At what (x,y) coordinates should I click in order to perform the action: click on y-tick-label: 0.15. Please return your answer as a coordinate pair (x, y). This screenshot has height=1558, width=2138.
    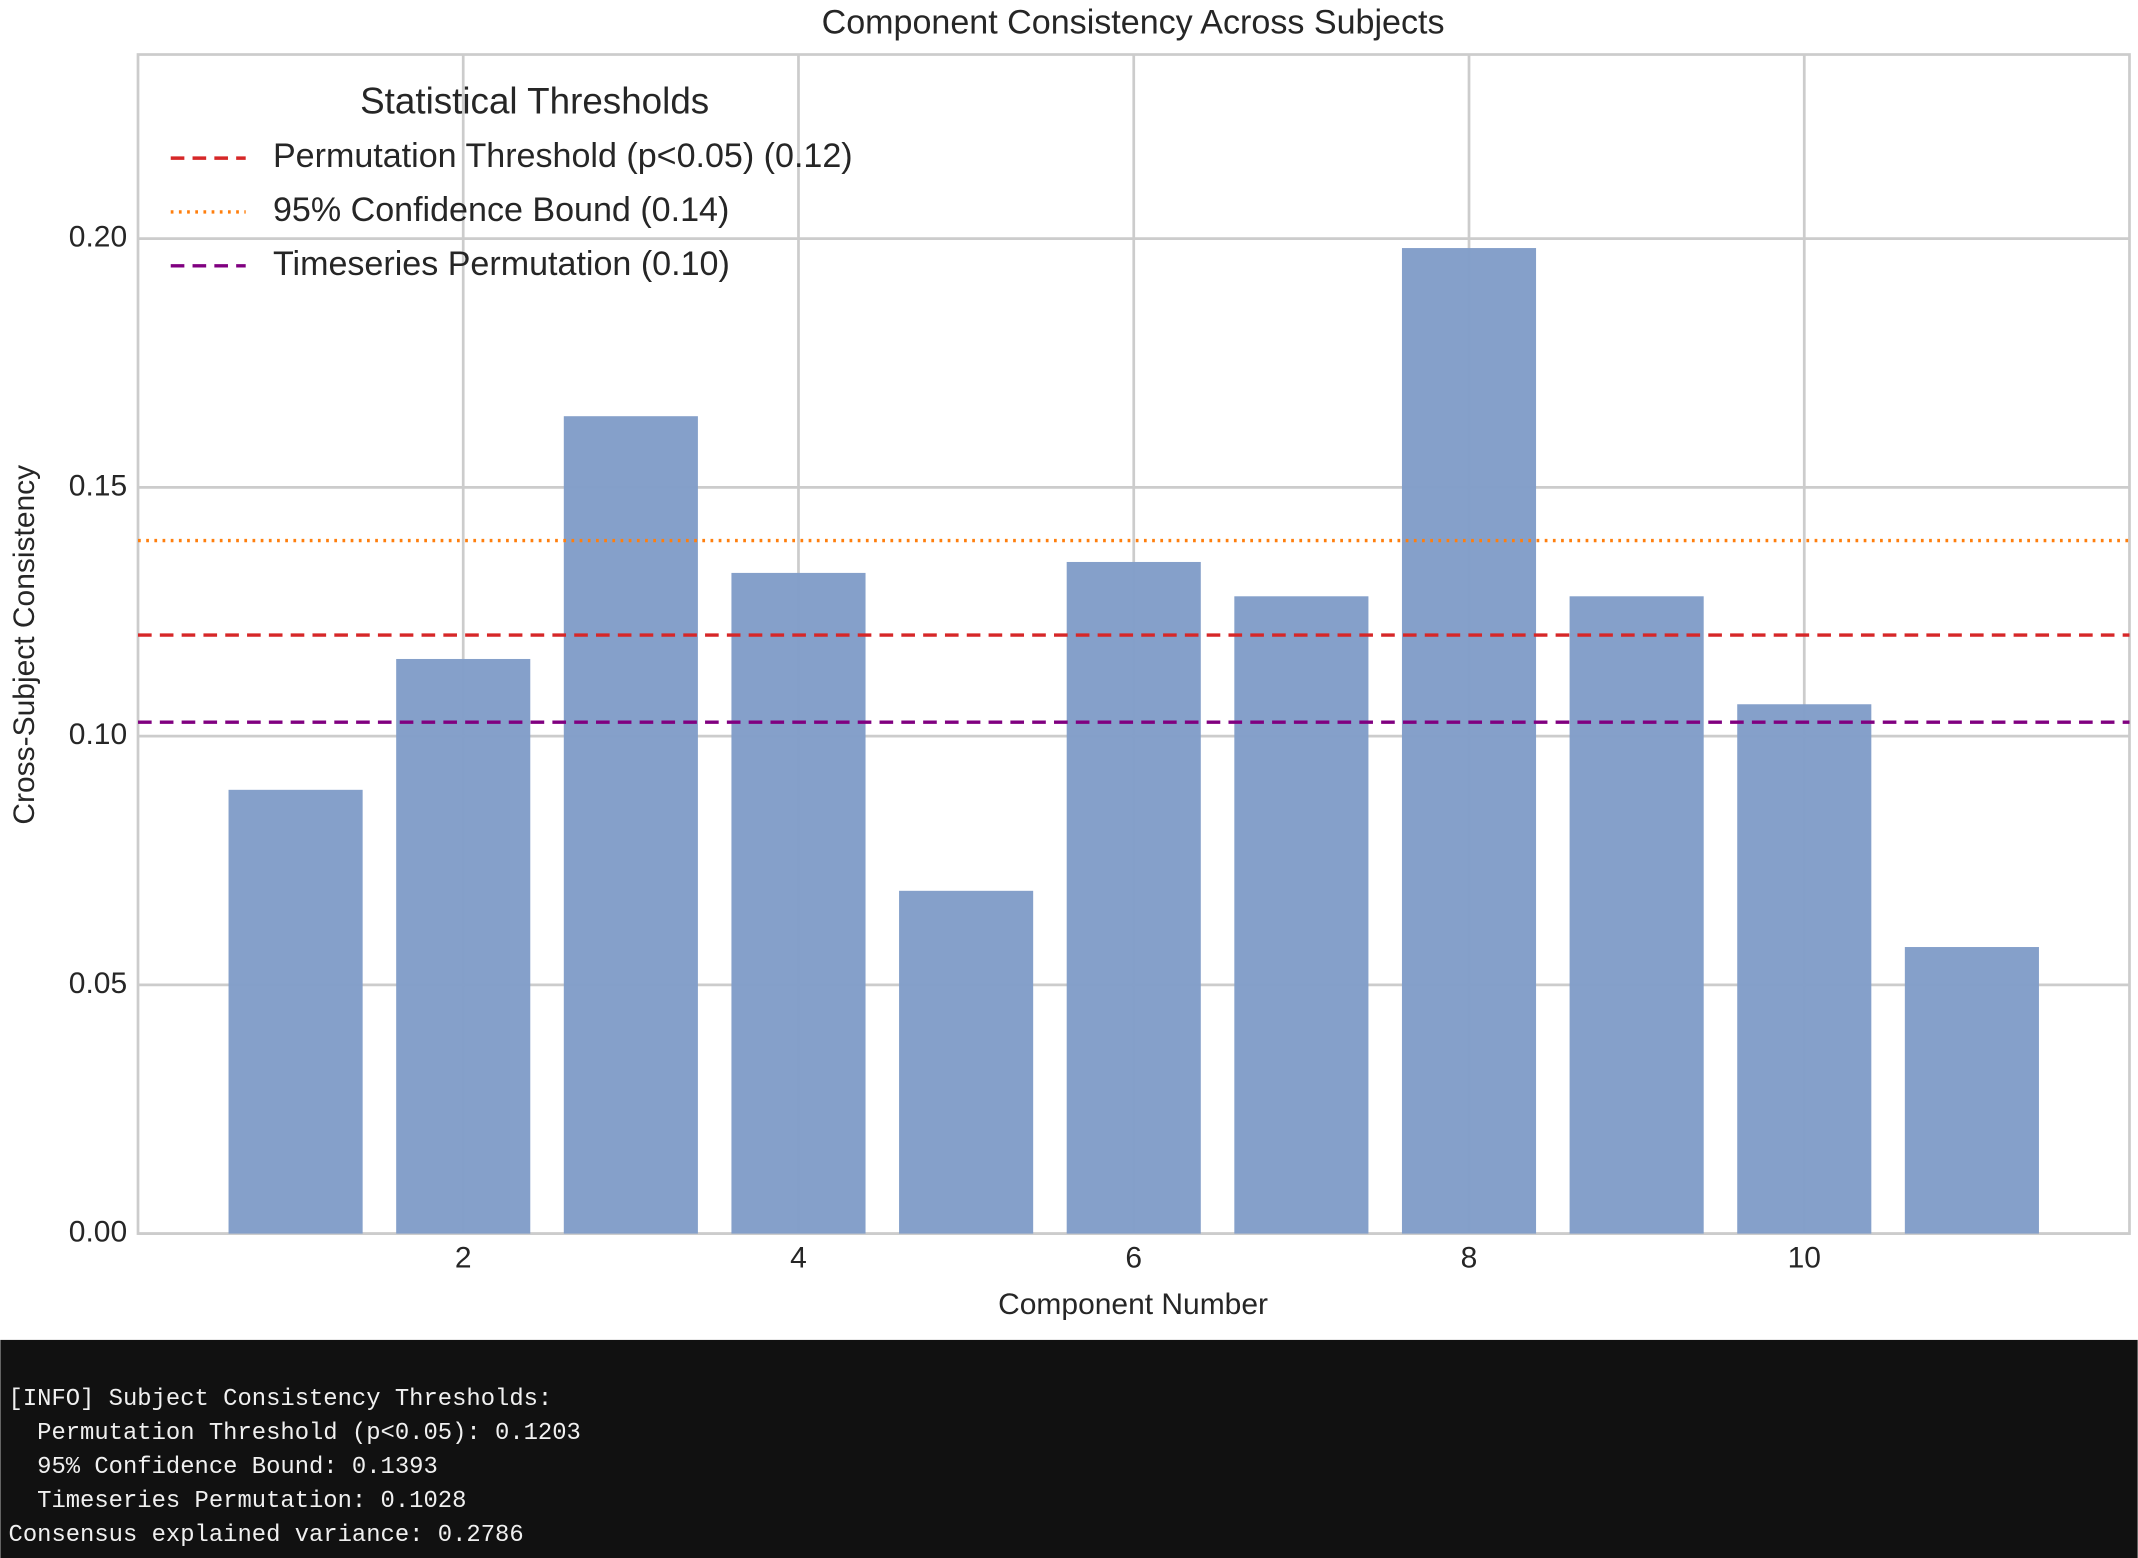
    Looking at the image, I should click on (98, 485).